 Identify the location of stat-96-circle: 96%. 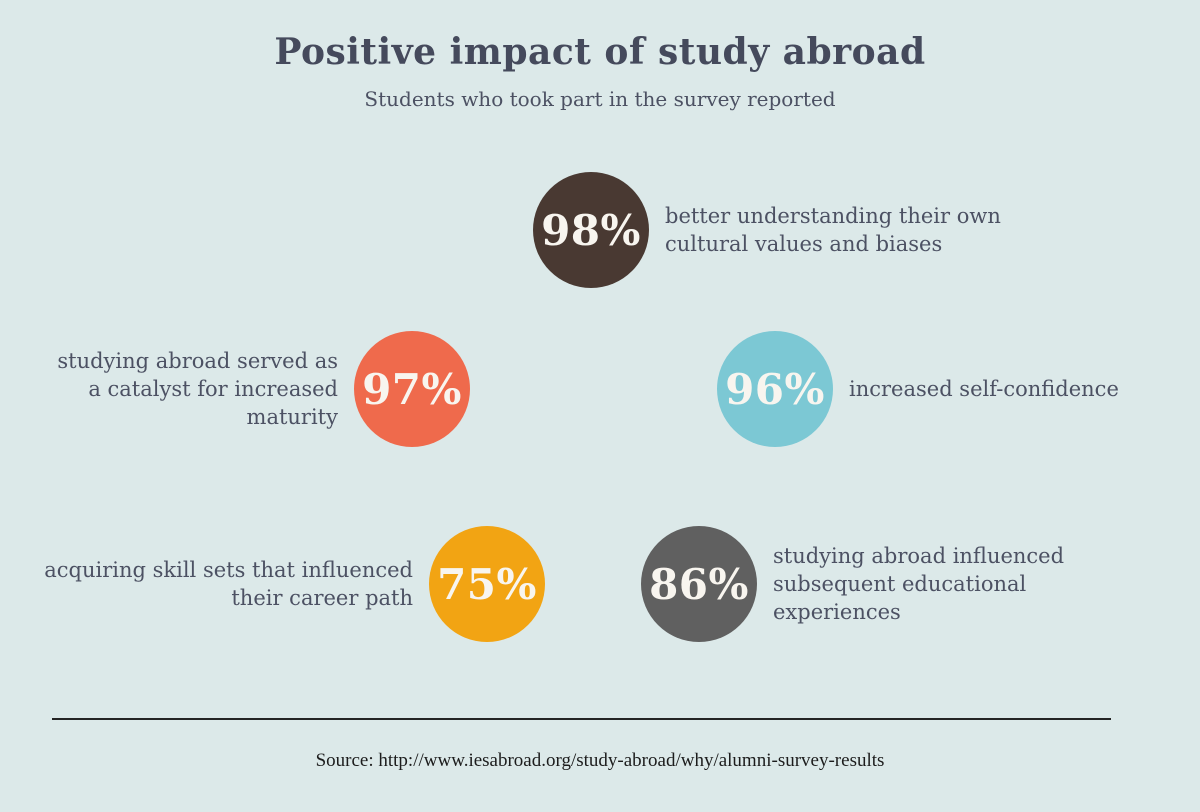
(775, 389).